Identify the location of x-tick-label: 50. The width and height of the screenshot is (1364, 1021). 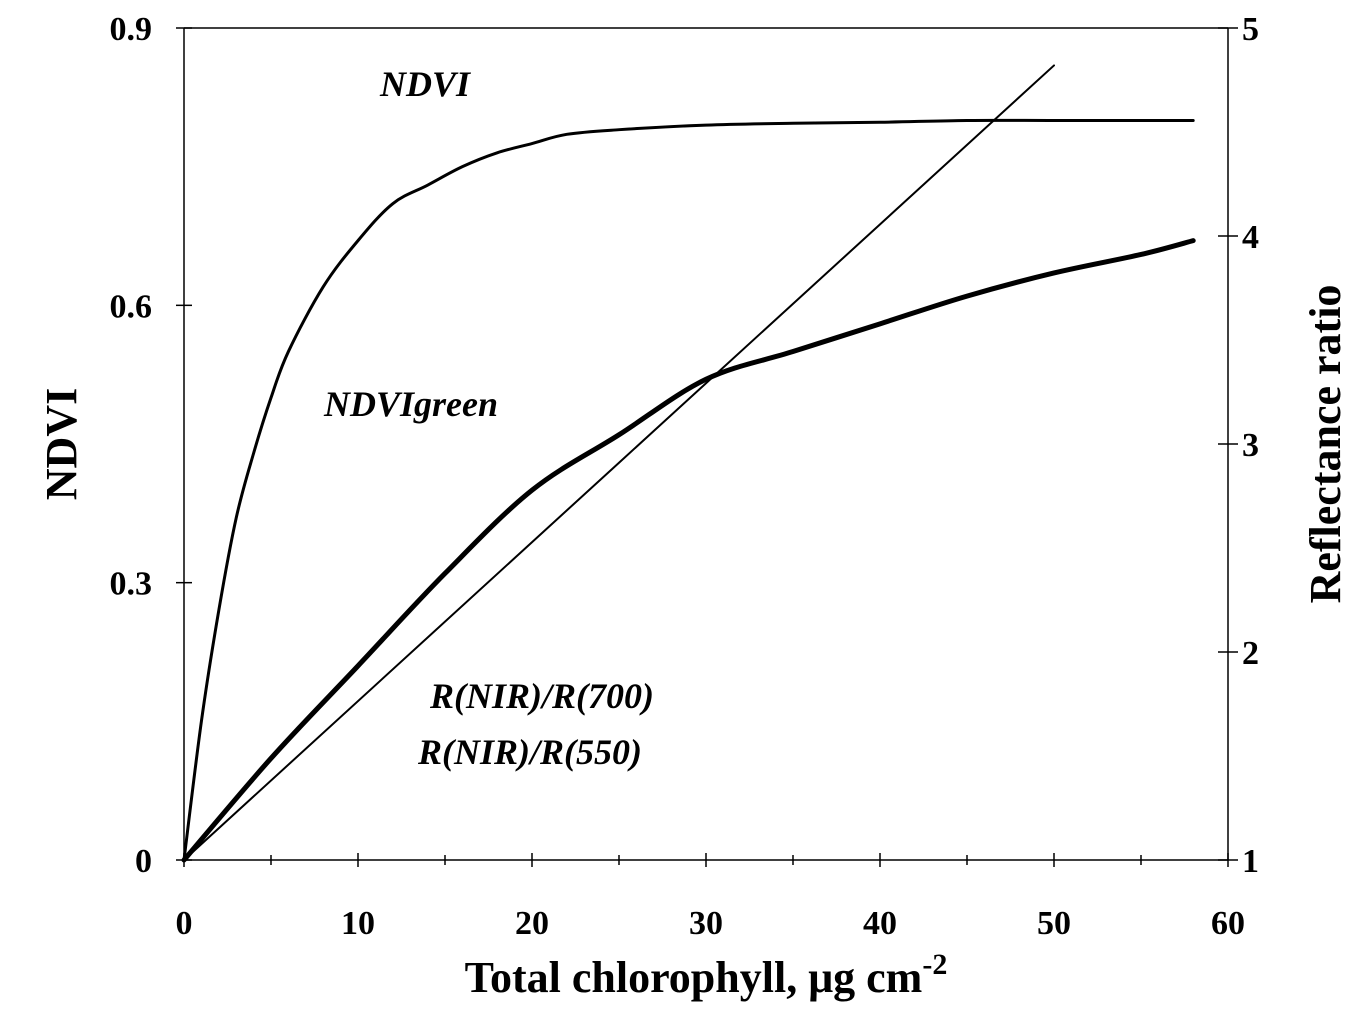
(1054, 923).